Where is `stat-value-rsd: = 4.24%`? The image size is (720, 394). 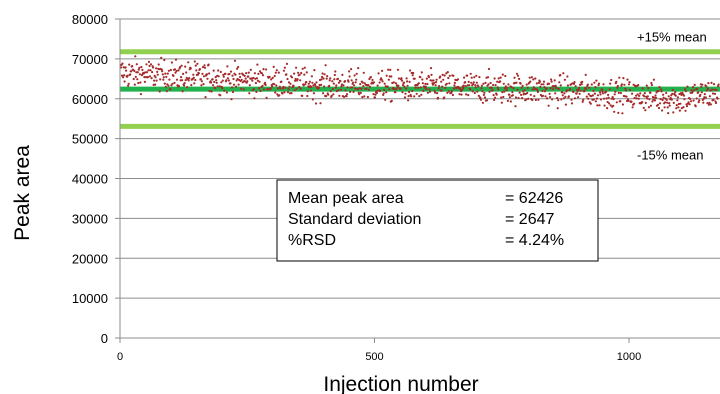 stat-value-rsd: = 4.24% is located at coordinates (534, 240).